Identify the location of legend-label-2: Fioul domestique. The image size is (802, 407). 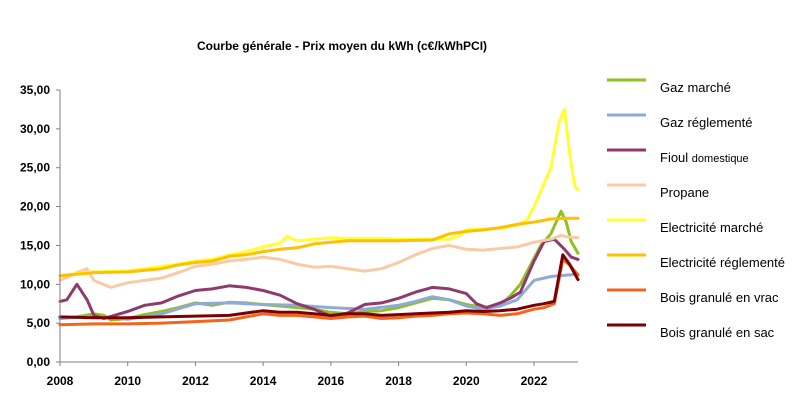
(704, 157).